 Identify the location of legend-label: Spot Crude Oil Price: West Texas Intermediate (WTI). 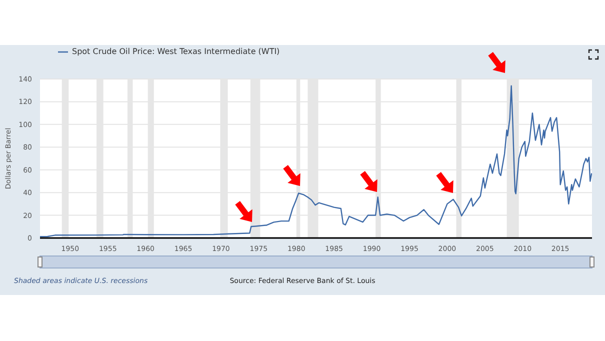
(176, 51).